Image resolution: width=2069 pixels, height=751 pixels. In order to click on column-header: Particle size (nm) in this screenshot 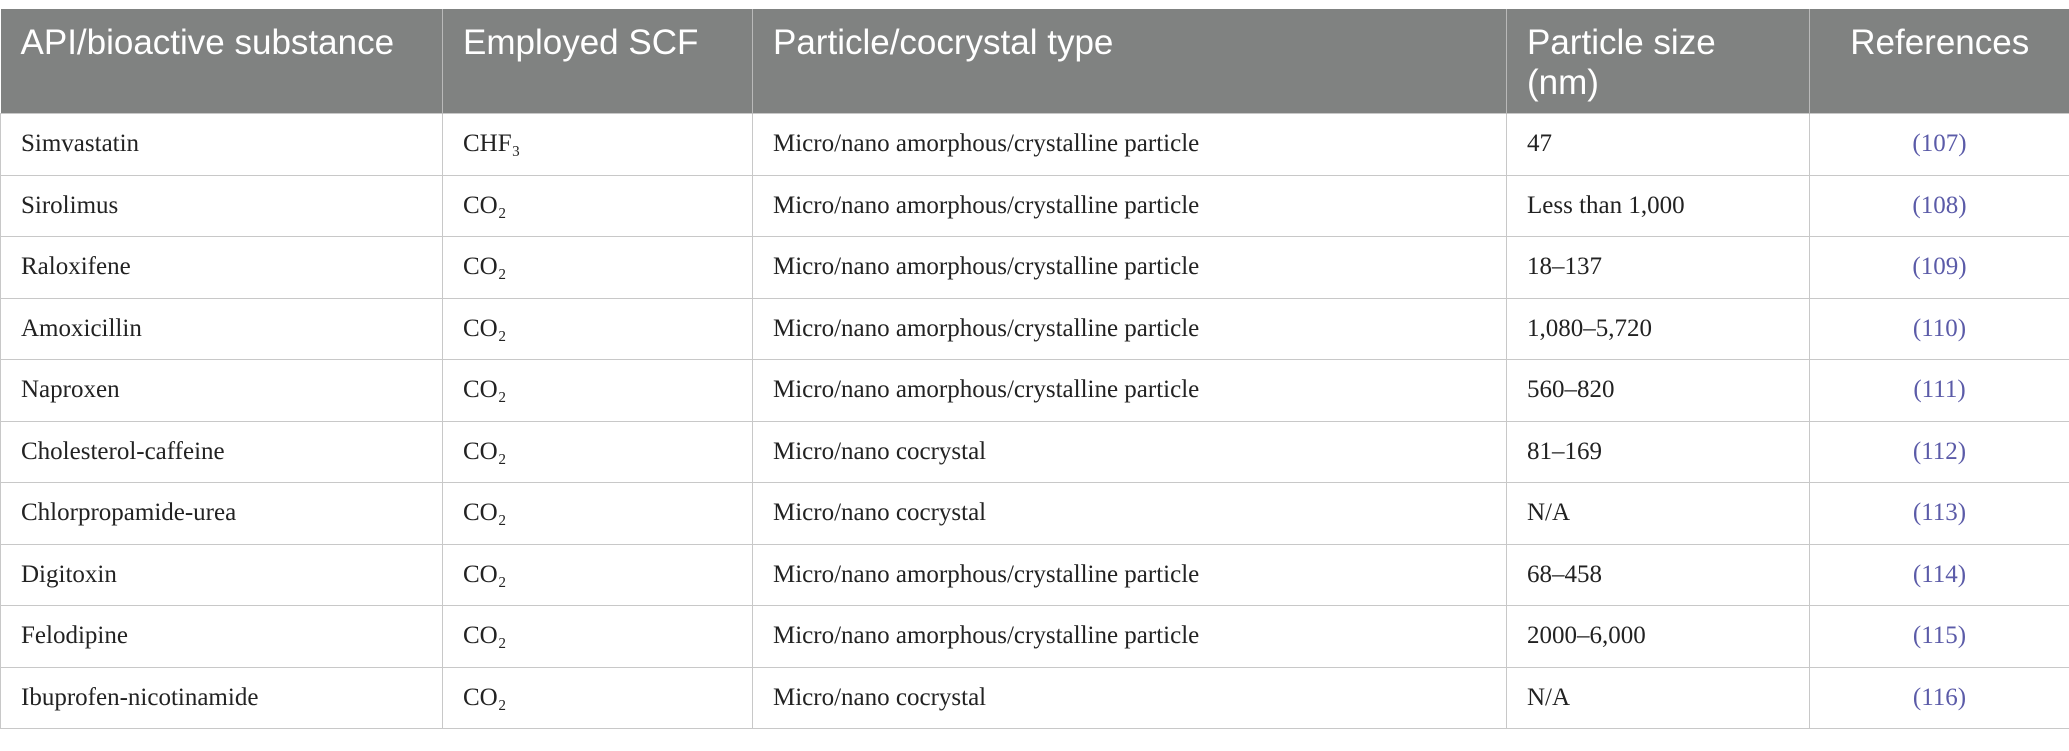, I will do `click(1658, 61)`.